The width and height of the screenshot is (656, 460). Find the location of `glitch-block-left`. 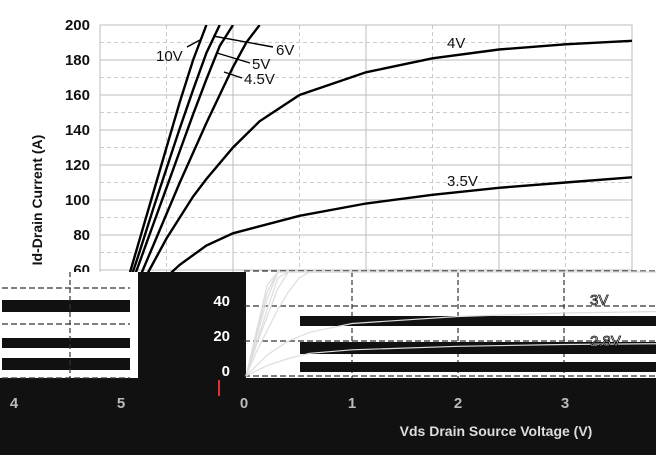

glitch-block-left is located at coordinates (192, 325).